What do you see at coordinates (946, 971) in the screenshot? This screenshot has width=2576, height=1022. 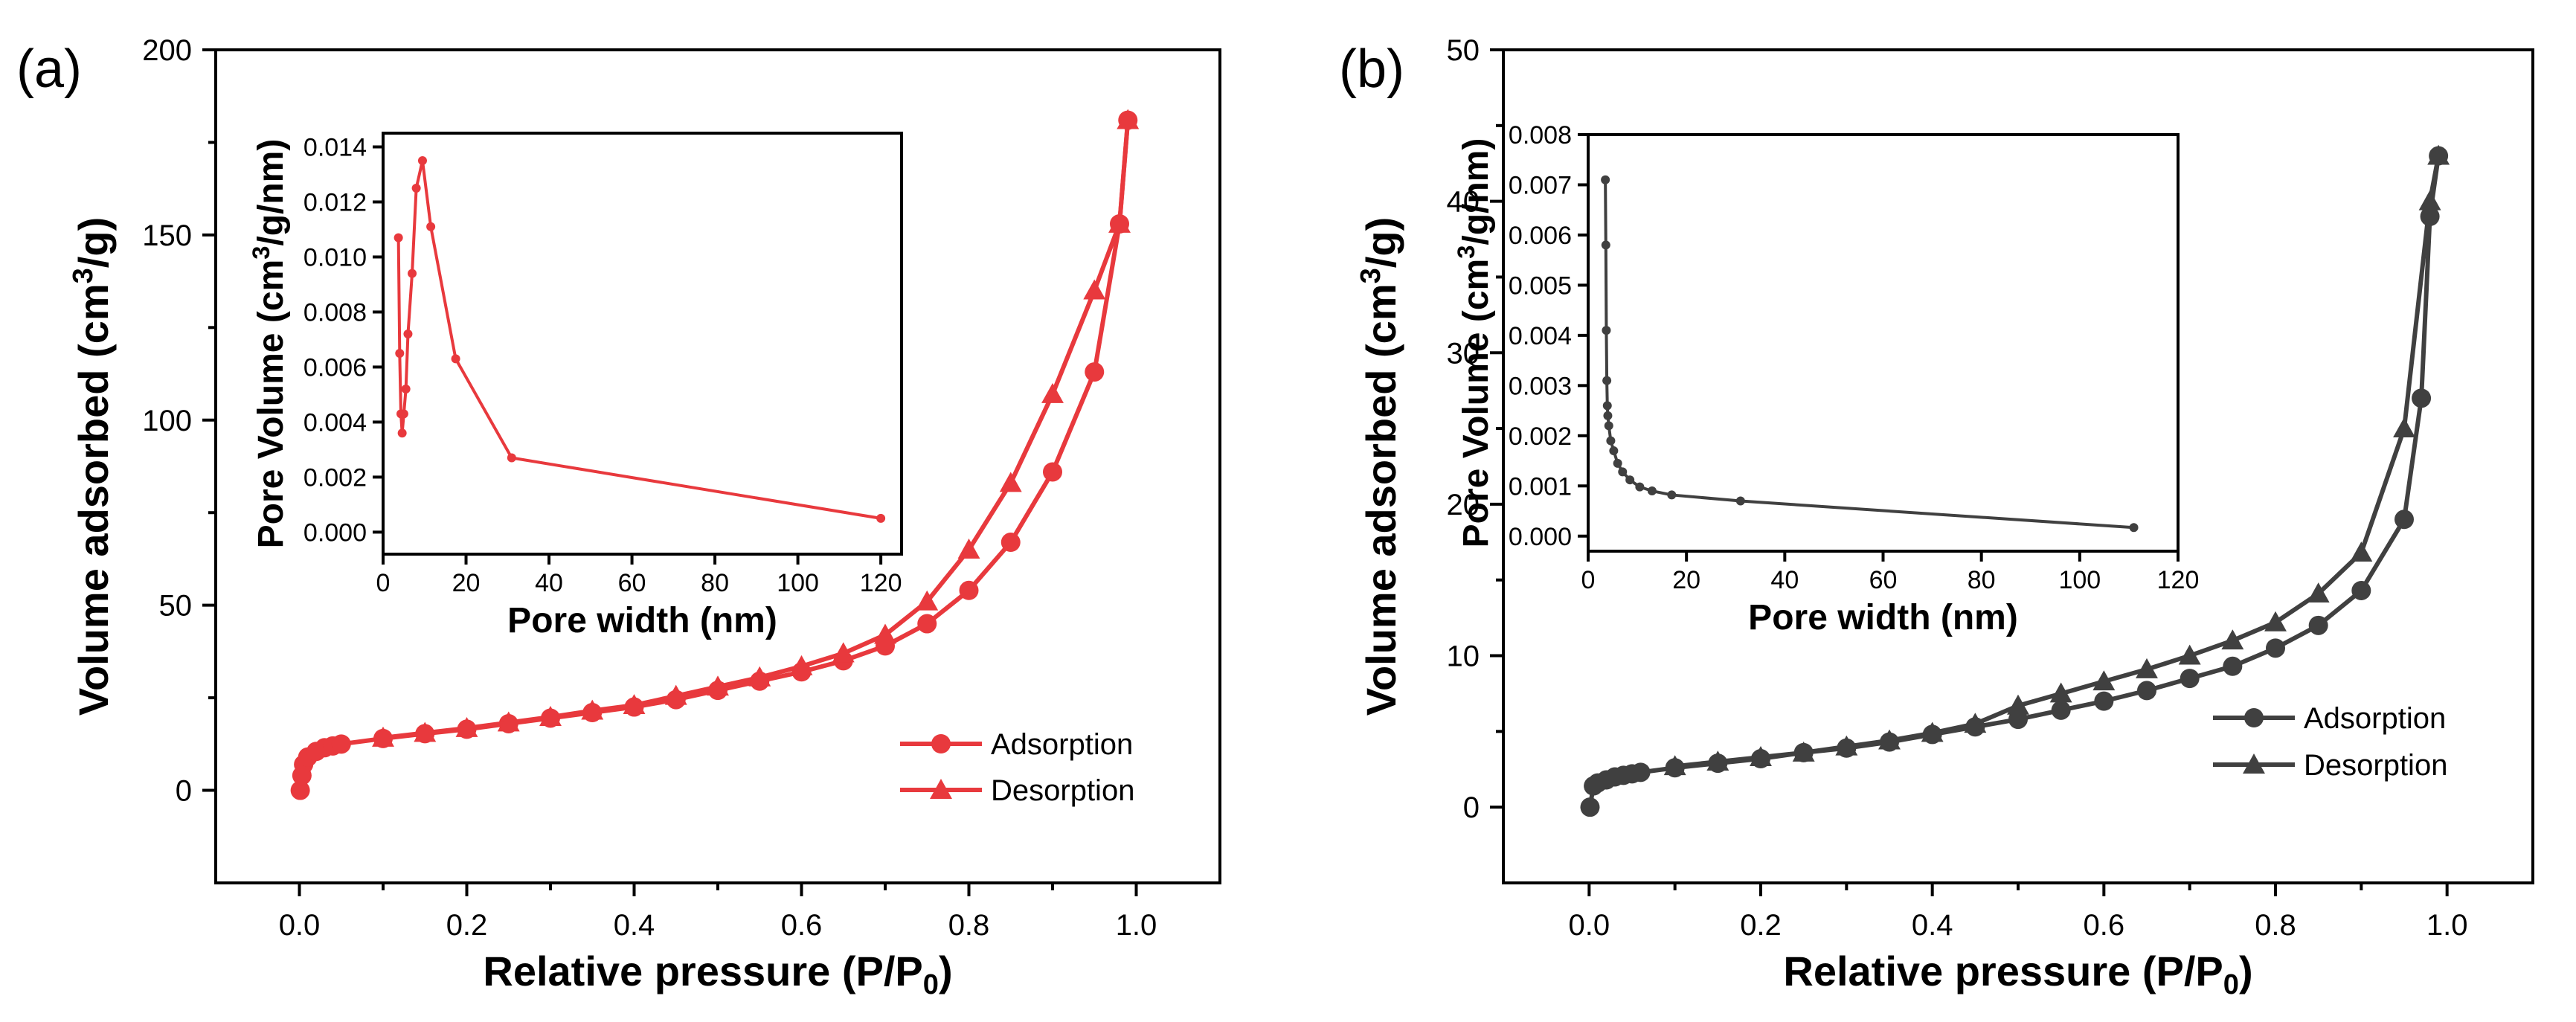 I see `panel-a-x-axis-label-tail: )` at bounding box center [946, 971].